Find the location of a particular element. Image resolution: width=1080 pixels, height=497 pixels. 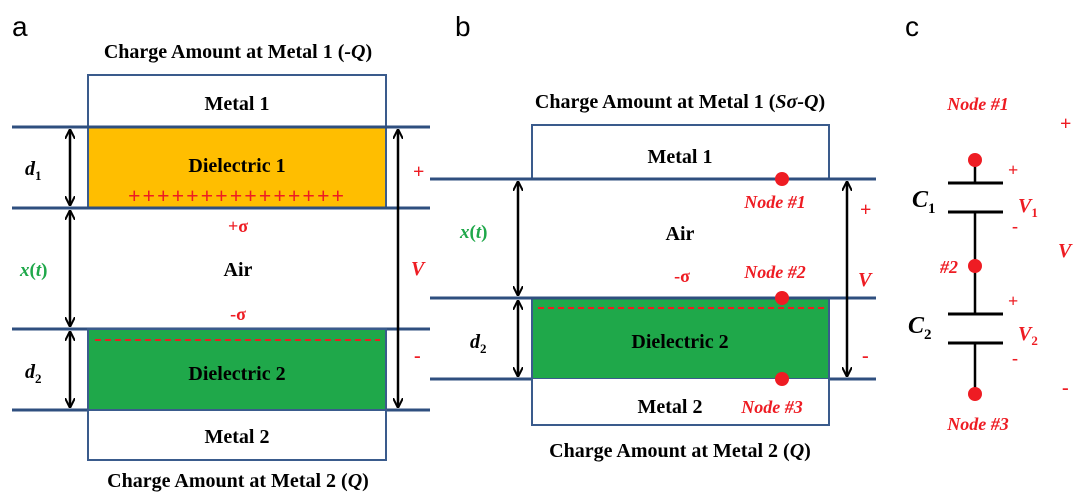

metal2-plate-b is located at coordinates (680, 402).